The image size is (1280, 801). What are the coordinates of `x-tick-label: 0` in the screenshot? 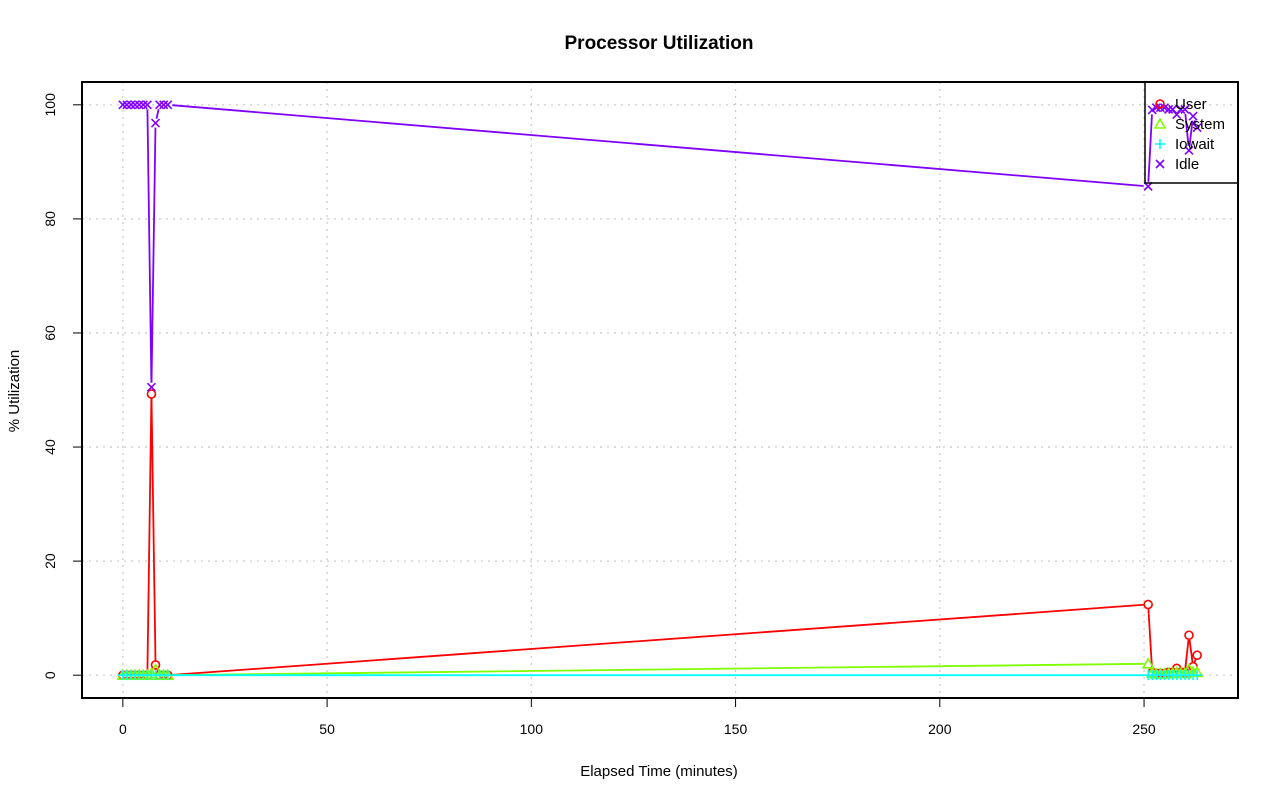 It's located at (123, 729).